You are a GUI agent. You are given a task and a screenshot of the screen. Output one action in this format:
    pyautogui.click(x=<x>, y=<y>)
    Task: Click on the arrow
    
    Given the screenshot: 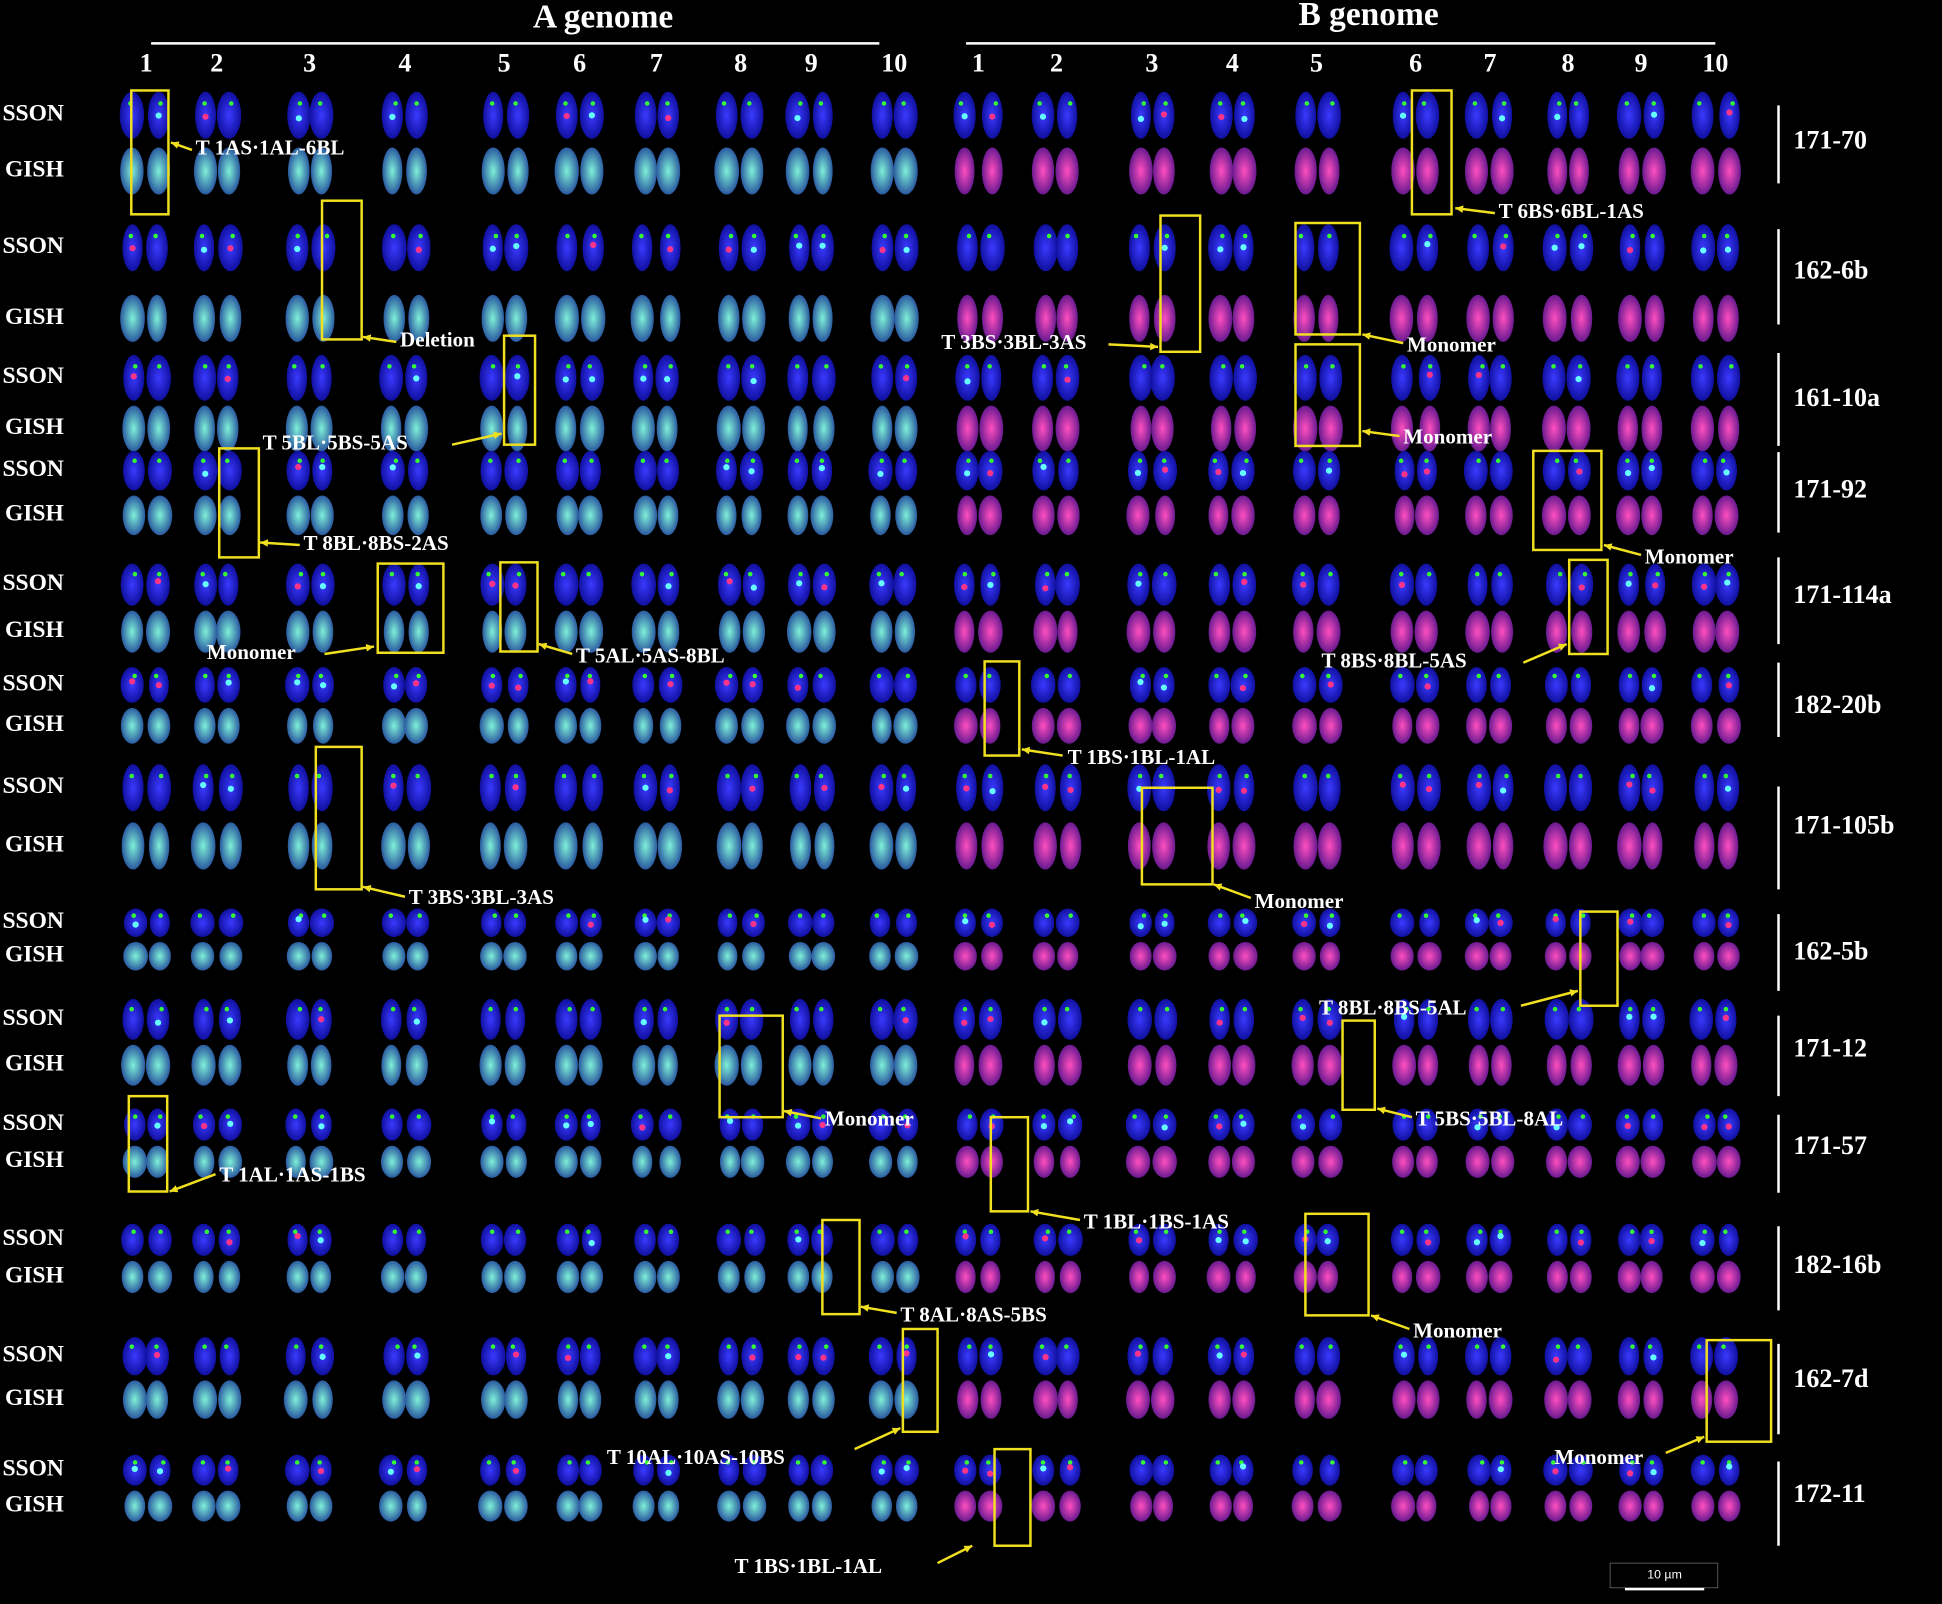 What is the action you would take?
    pyautogui.click(x=1545, y=653)
    